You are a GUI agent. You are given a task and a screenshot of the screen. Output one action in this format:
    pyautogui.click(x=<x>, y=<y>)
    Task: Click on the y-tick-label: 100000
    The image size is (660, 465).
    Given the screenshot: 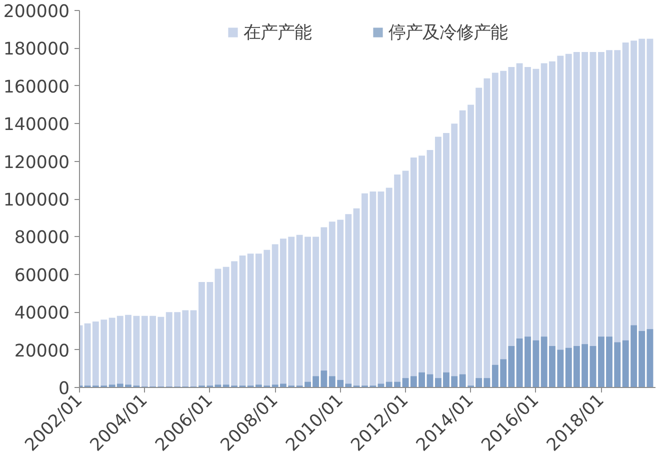 What is the action you would take?
    pyautogui.click(x=36, y=200)
    